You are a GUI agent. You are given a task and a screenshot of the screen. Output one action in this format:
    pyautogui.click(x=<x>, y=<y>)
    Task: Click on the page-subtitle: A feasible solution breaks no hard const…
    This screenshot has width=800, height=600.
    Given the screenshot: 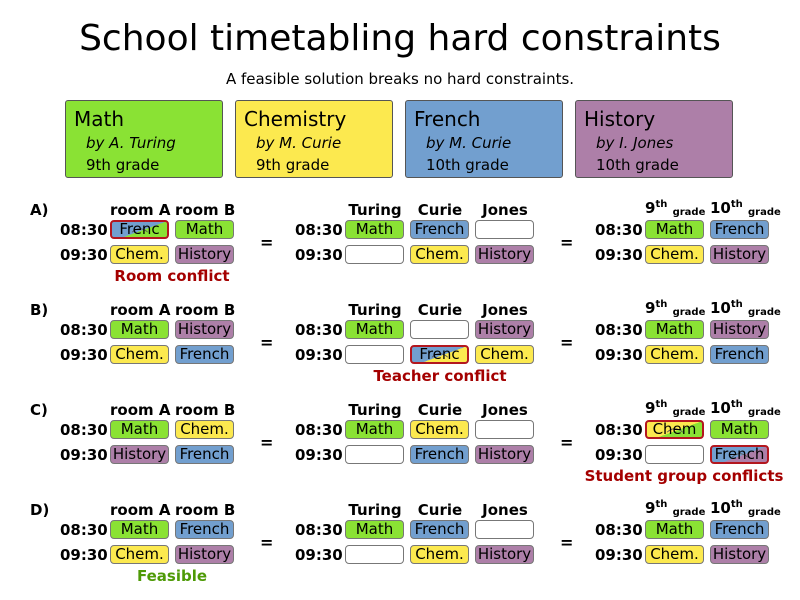 What is the action you would take?
    pyautogui.click(x=400, y=79)
    